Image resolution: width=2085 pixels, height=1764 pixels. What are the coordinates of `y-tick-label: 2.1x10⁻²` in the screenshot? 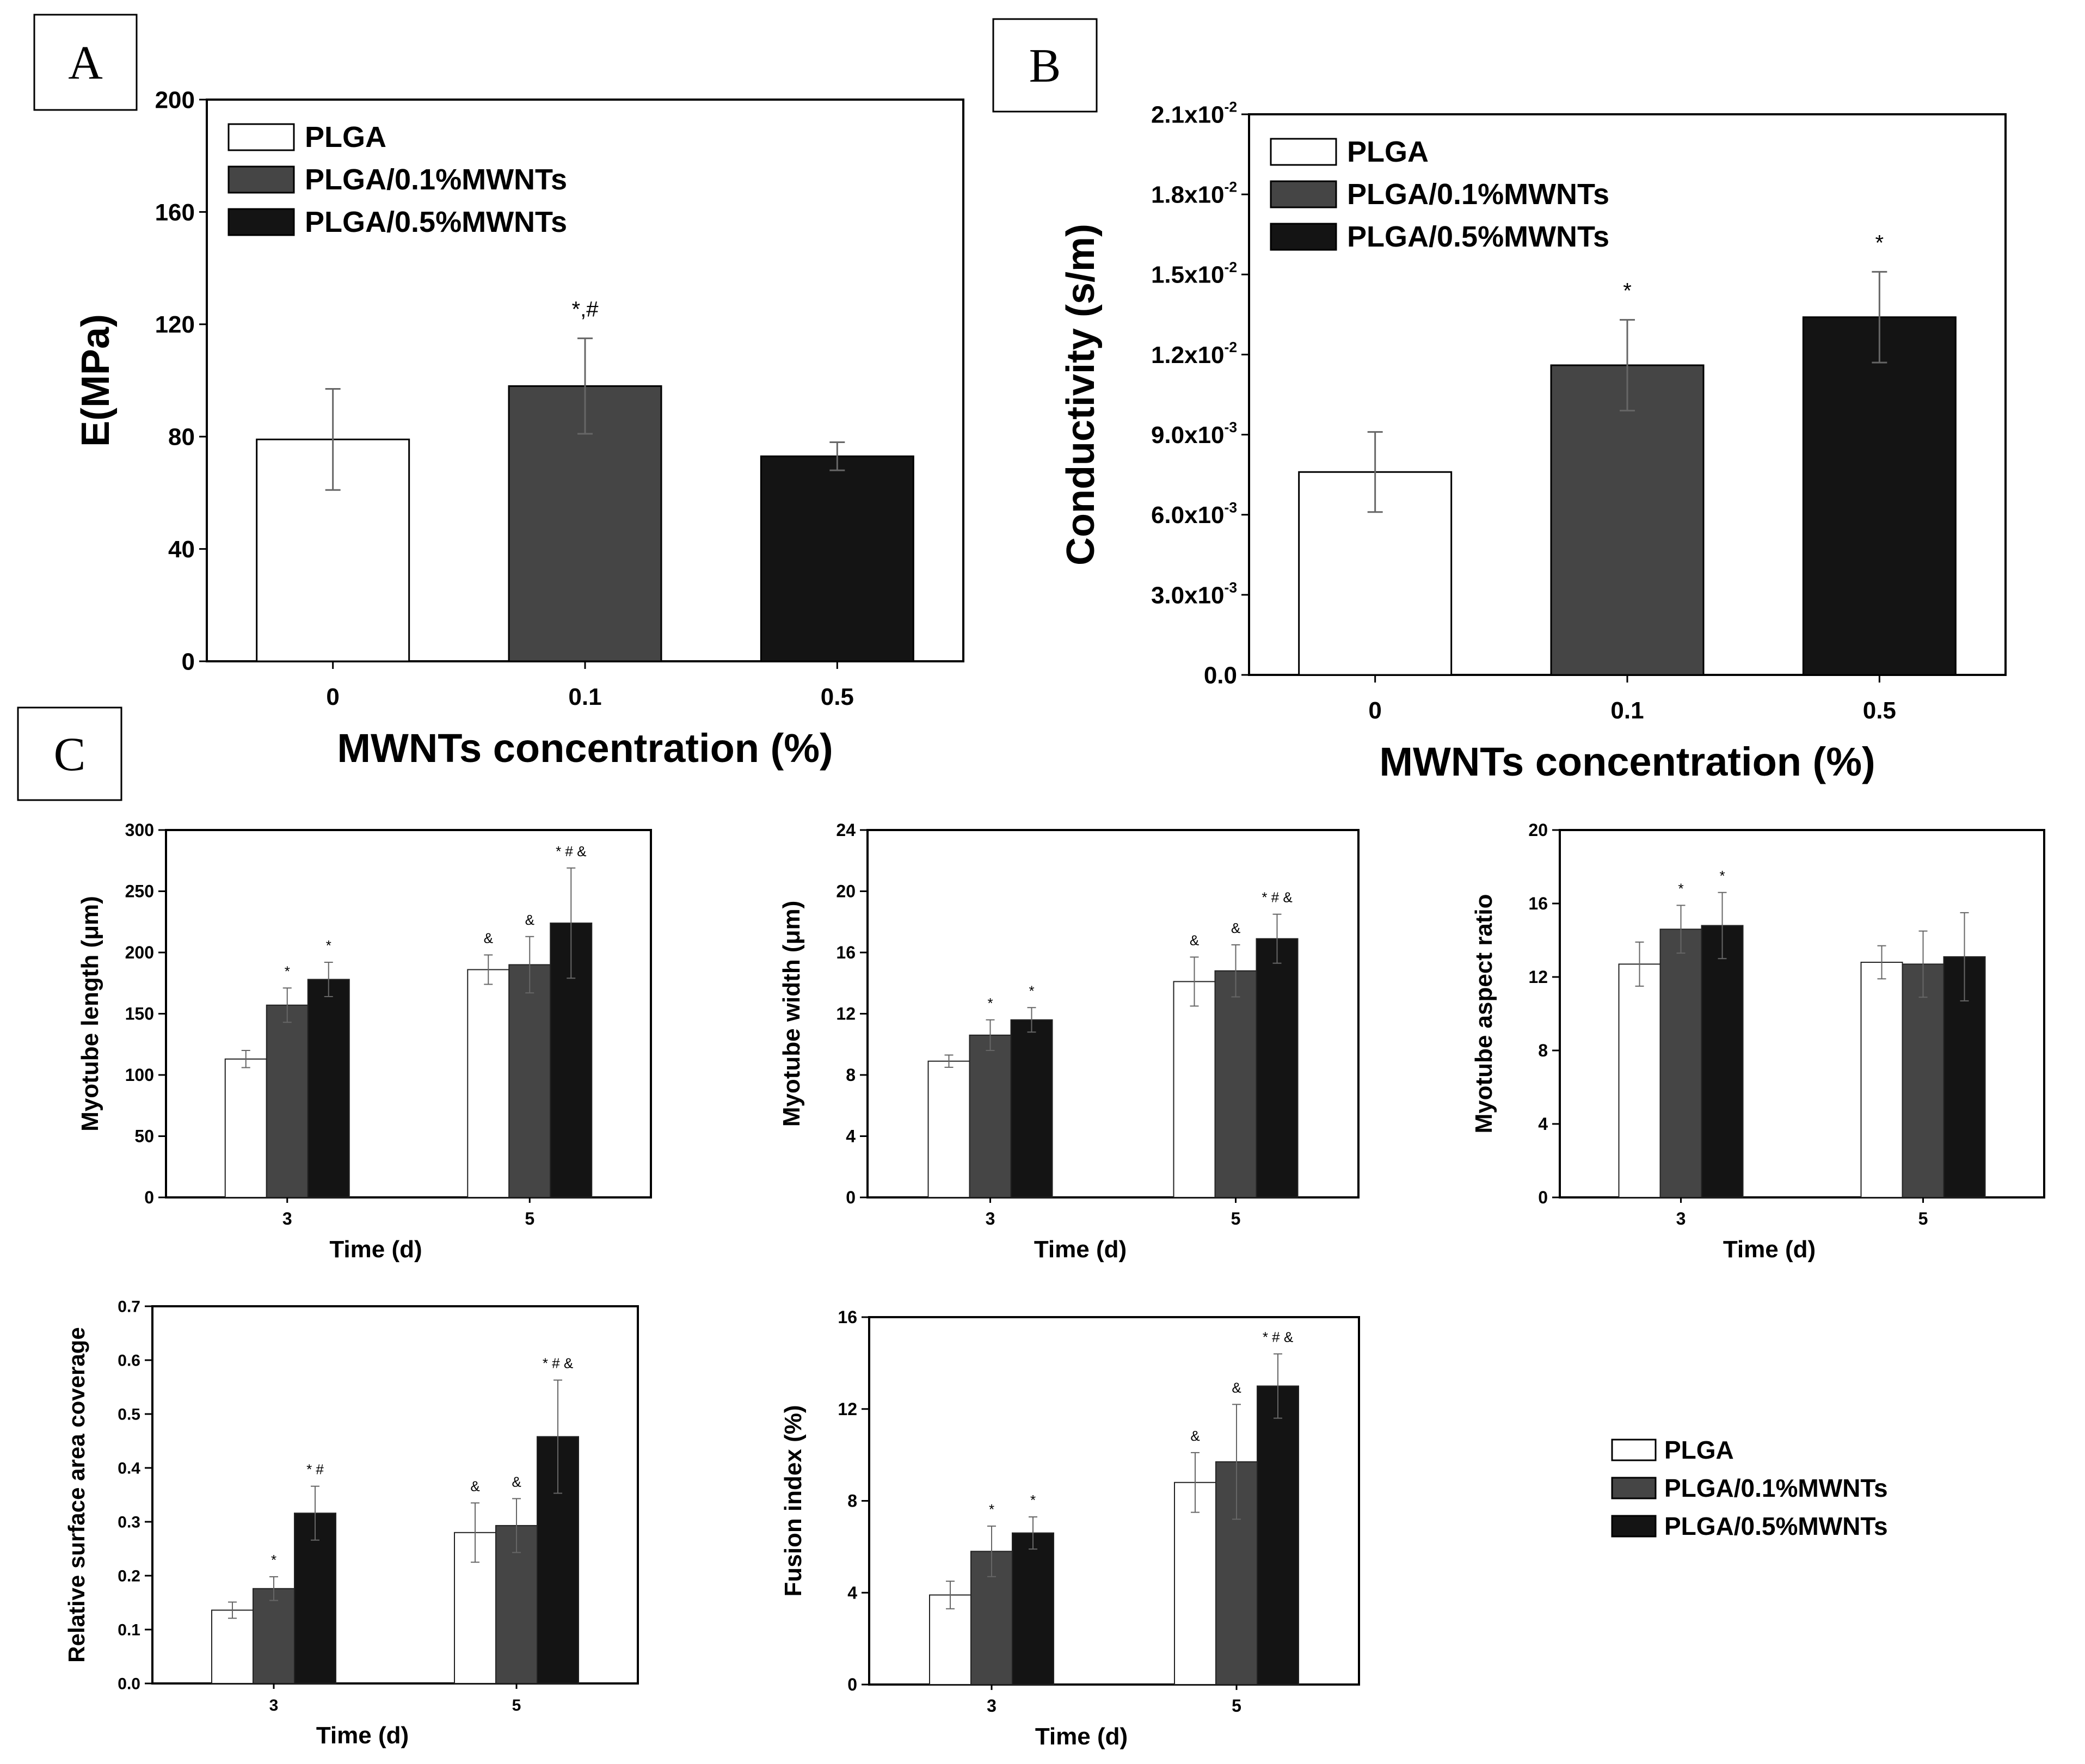 It's located at (1194, 113).